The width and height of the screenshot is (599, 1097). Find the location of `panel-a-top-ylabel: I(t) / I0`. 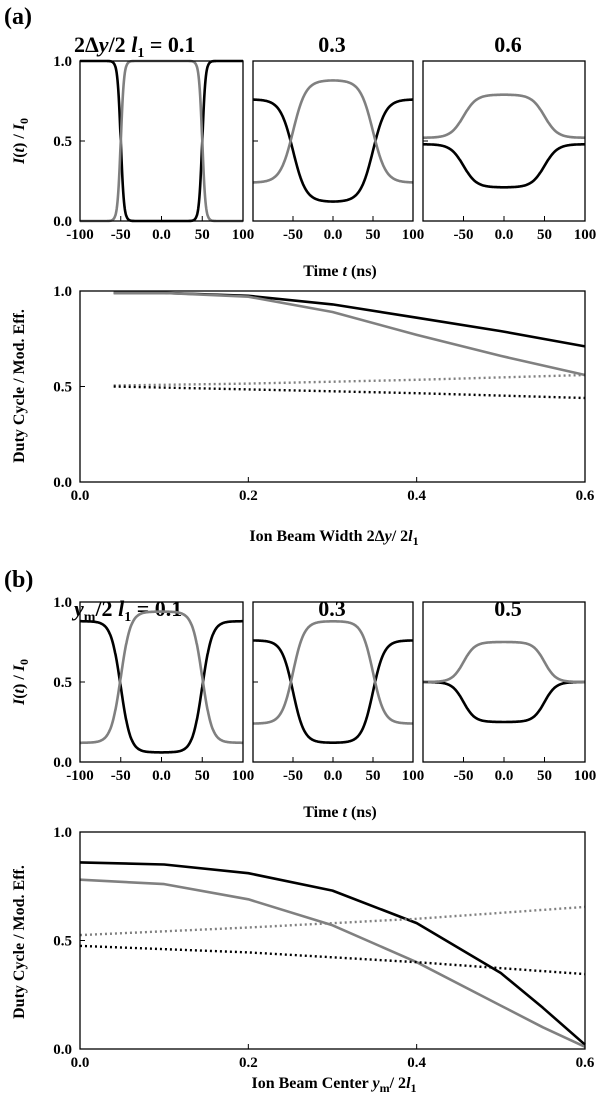

panel-a-top-ylabel: I(t) / I0 is located at coordinates (21, 141).